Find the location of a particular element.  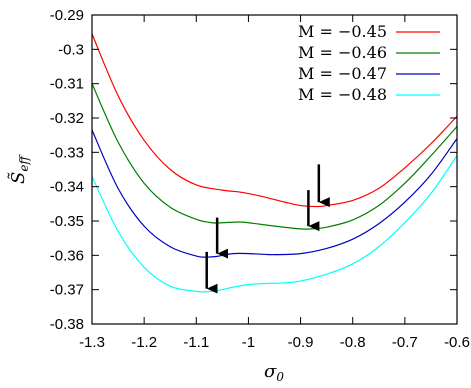

annotation-layer is located at coordinates (267, 229).